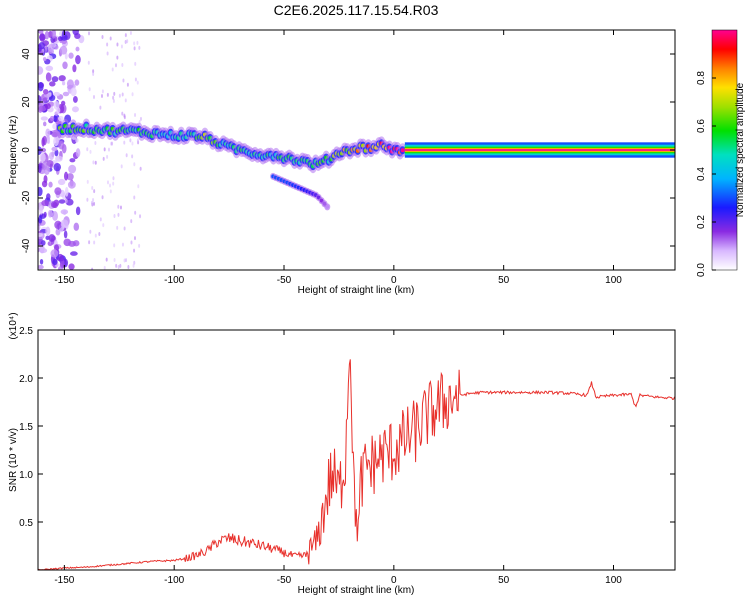 The height and width of the screenshot is (600, 750). I want to click on snr-y-tick-label: 1.0, so click(26, 475).